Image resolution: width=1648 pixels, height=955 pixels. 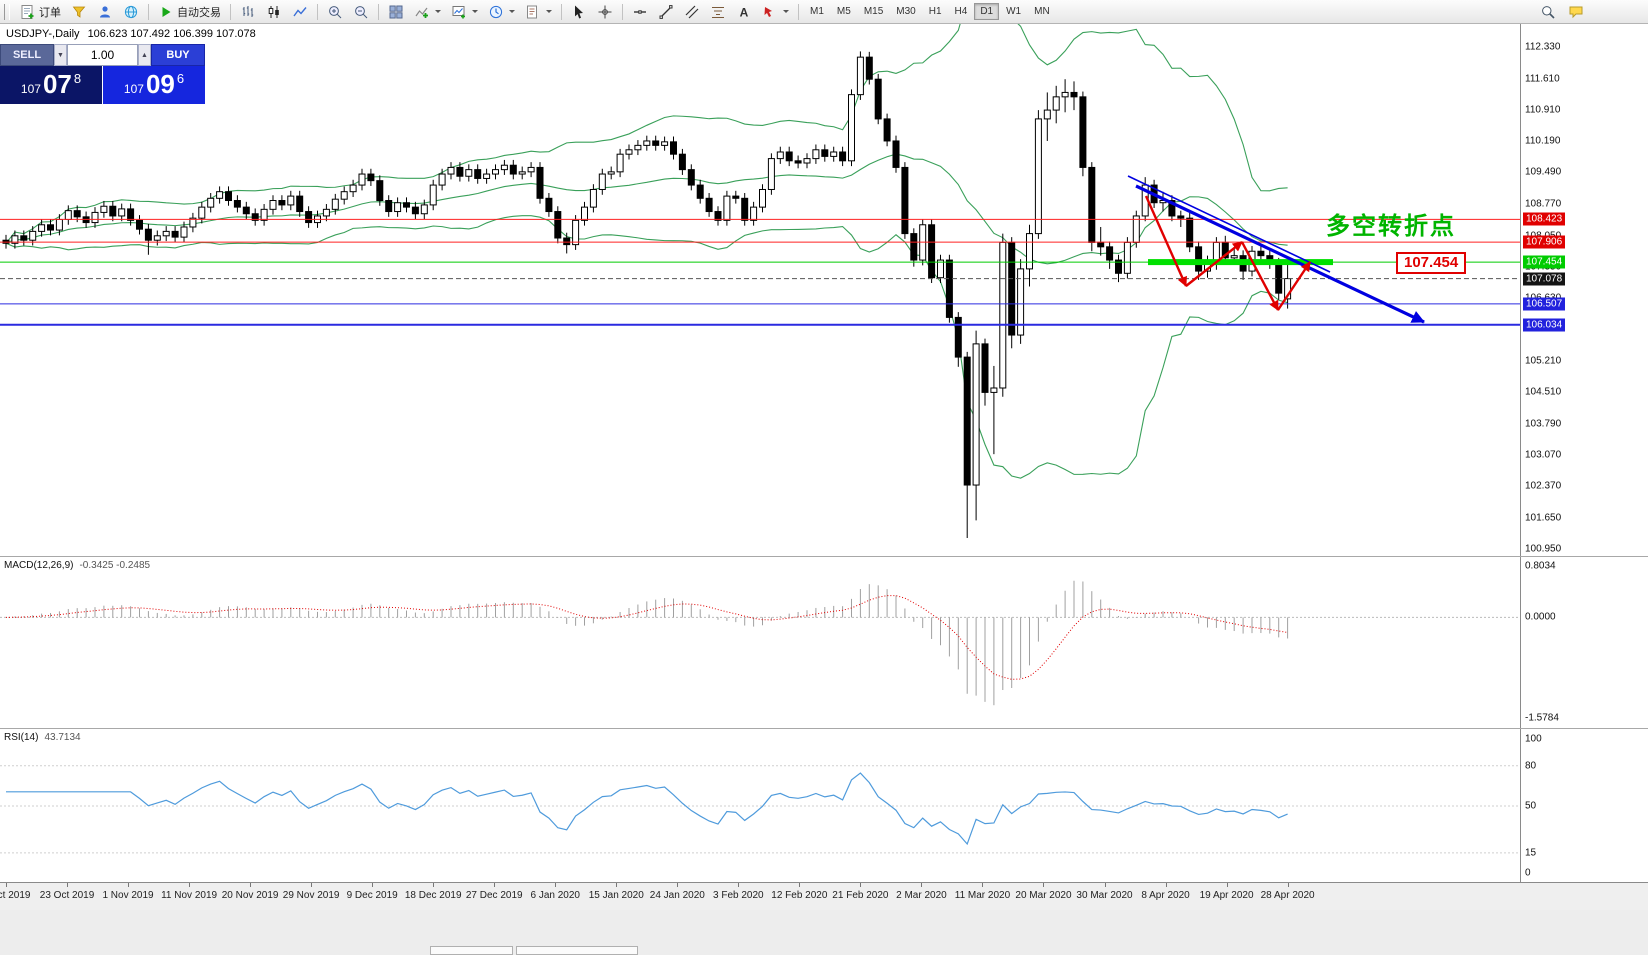 I want to click on price-tag: 108.423, so click(x=1544, y=219).